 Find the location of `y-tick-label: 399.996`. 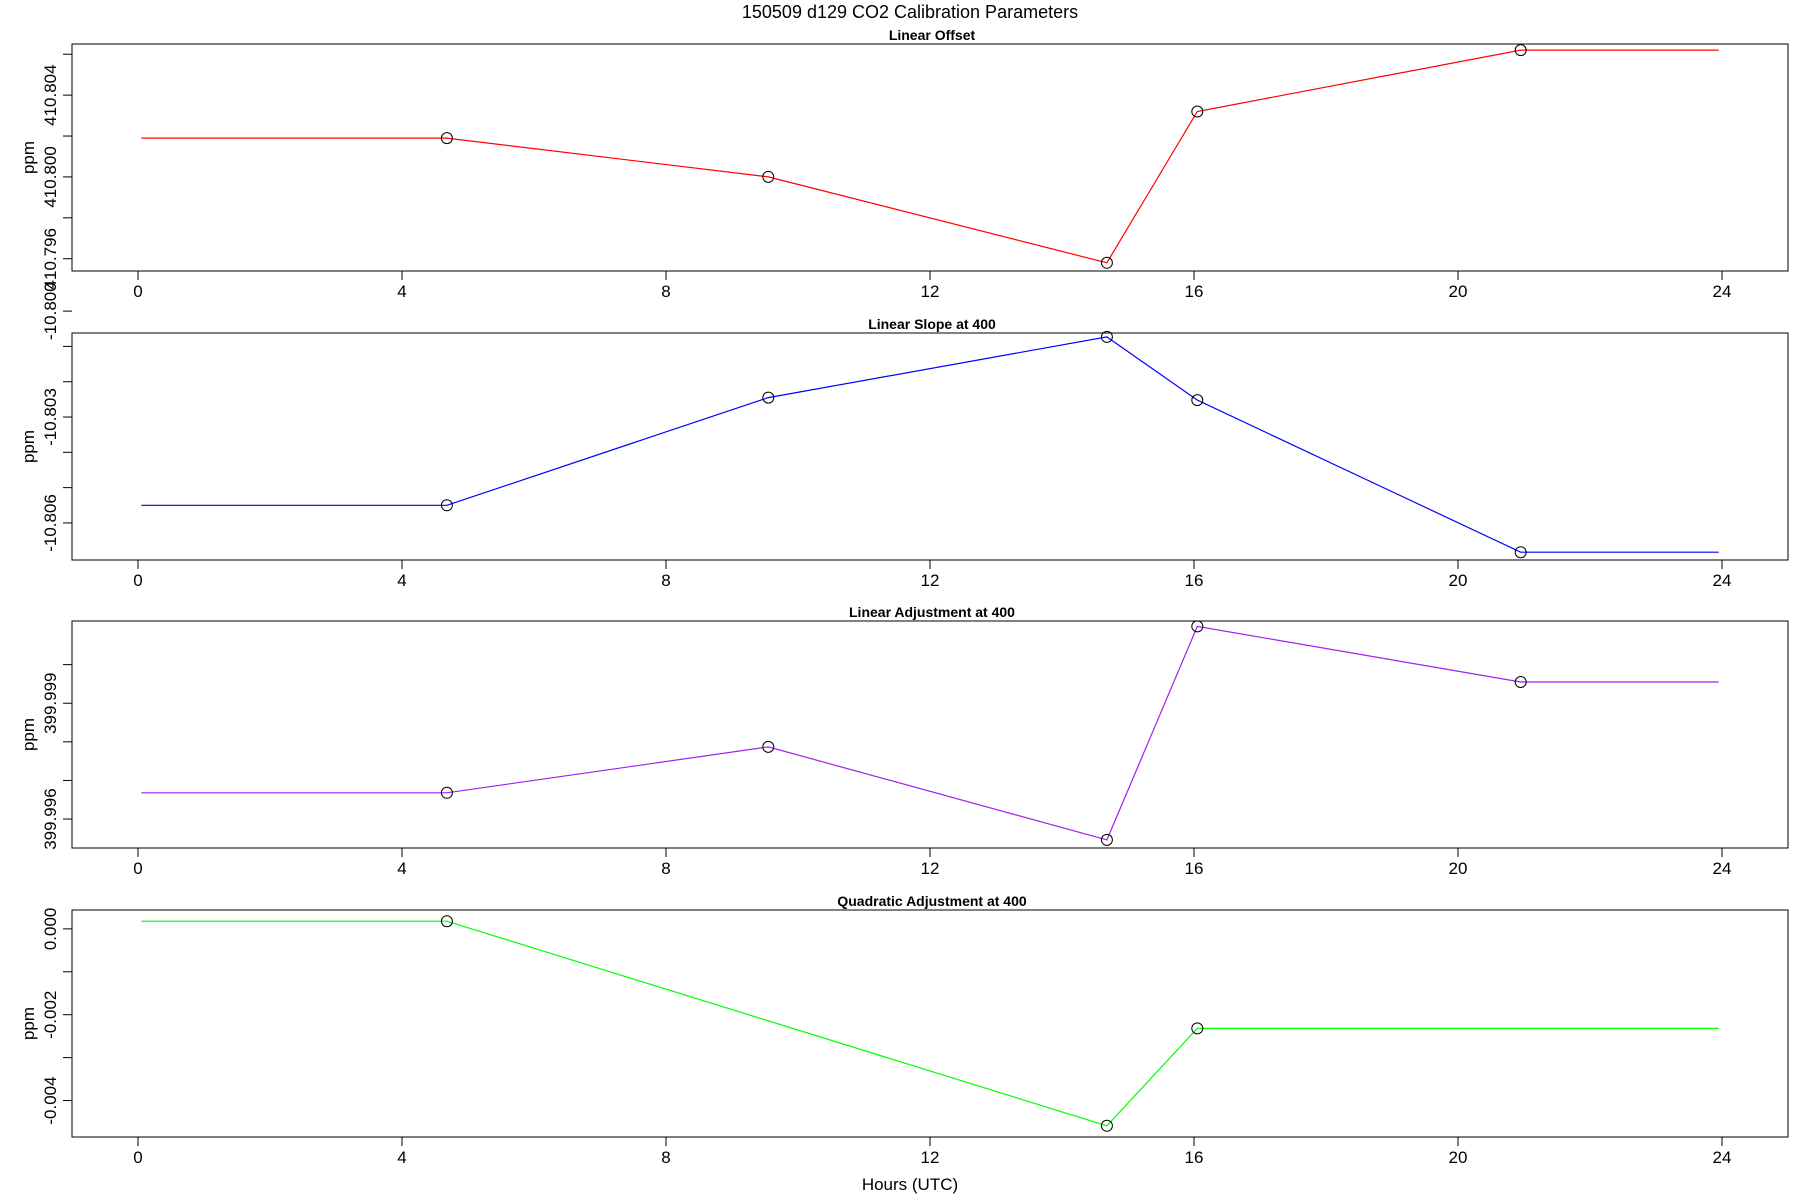

y-tick-label: 399.996 is located at coordinates (50, 818).